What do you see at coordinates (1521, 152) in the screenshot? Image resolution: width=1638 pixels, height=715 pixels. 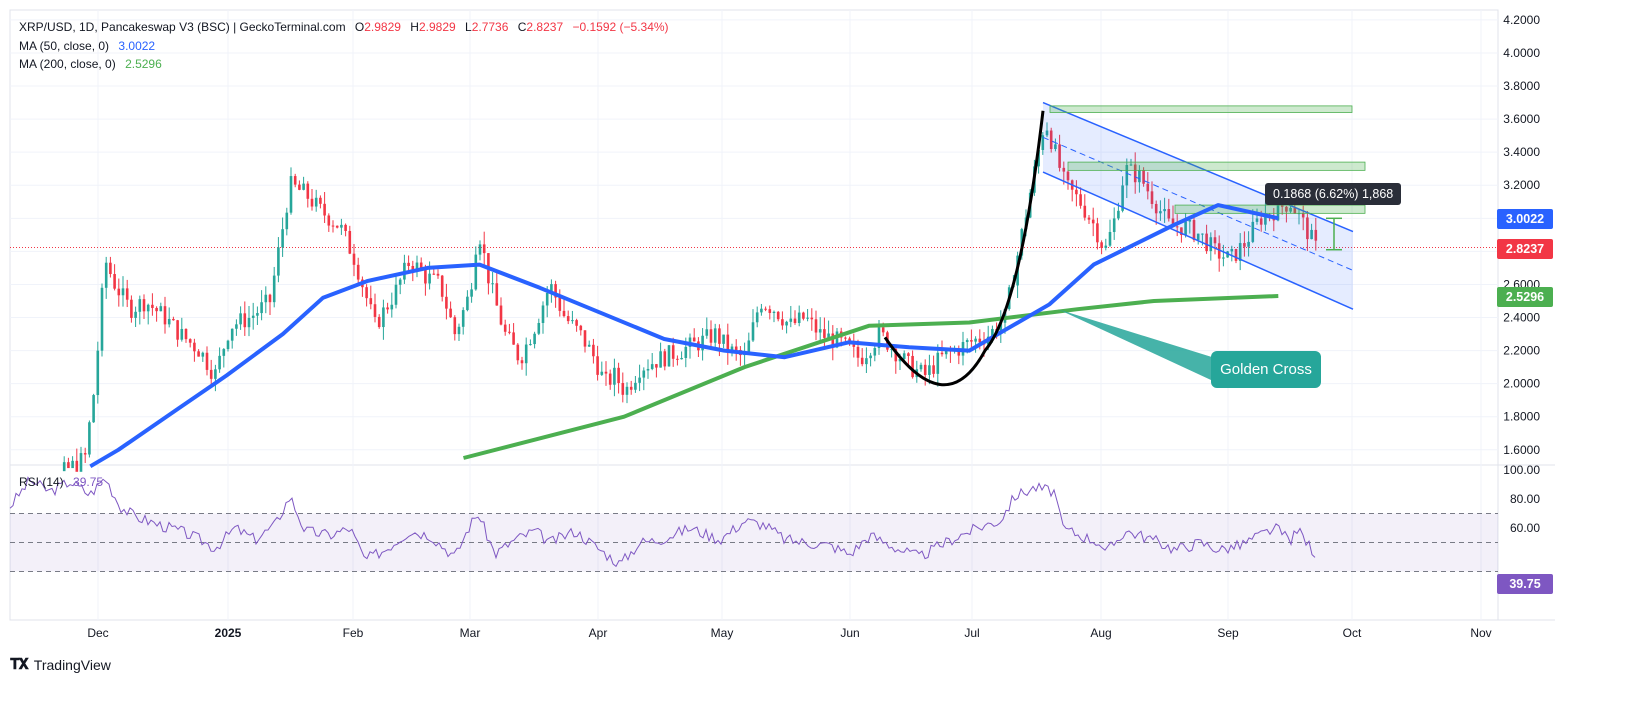 I see `price-tick-label: 3.4000` at bounding box center [1521, 152].